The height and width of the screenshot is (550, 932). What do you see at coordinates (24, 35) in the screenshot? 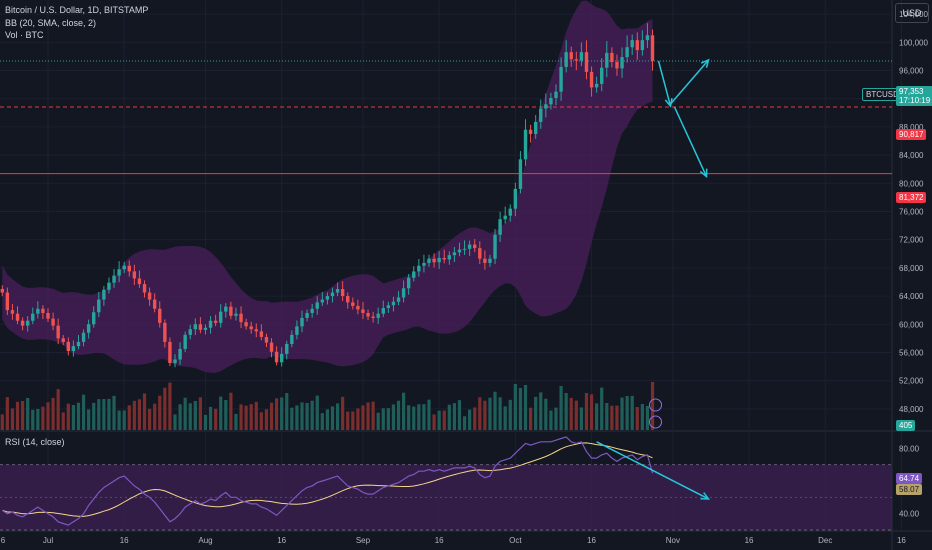
I see `volume-legend: Vol · BTC` at bounding box center [24, 35].